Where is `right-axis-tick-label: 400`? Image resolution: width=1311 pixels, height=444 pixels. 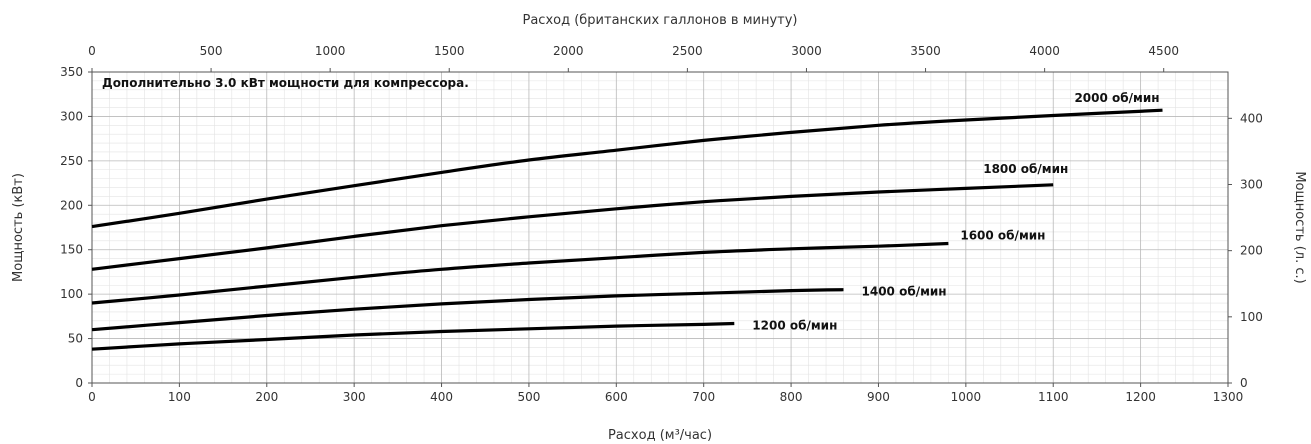
right-axis-tick-label: 400 is located at coordinates (1251, 118).